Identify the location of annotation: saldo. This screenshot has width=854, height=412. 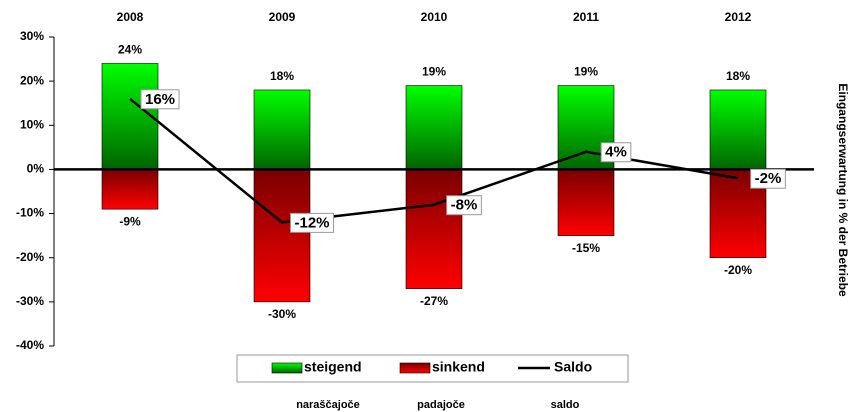
(565, 405).